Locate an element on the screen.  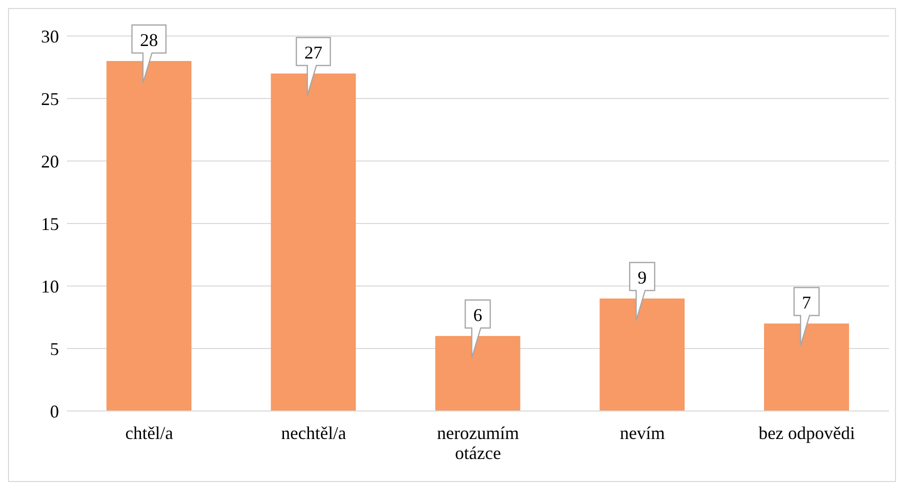
y-tick-label: 25 is located at coordinates (50, 98).